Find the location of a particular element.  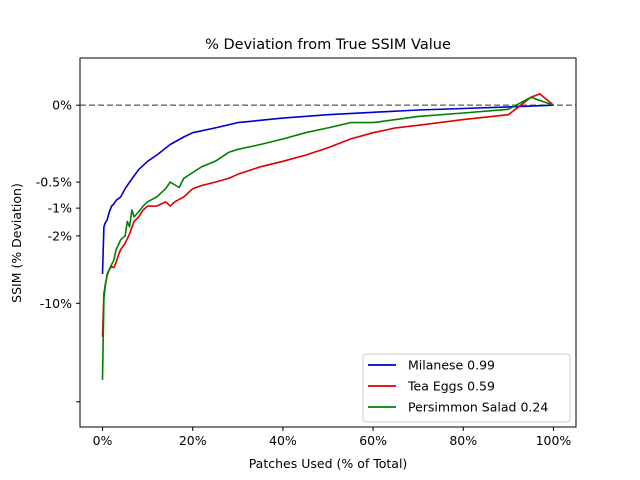

legend-label-2: Tea Eggs 0.59 is located at coordinates (451, 386).